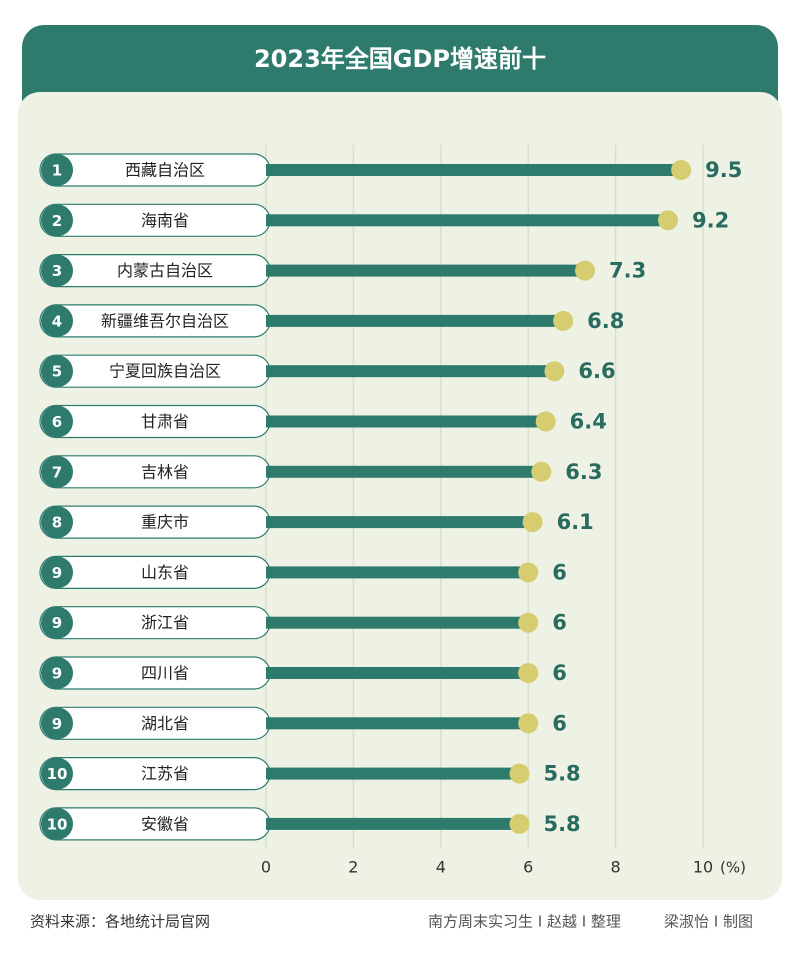 The image size is (800, 954). I want to click on chart-title: 2023年全国GDP增速前十, so click(400, 59).